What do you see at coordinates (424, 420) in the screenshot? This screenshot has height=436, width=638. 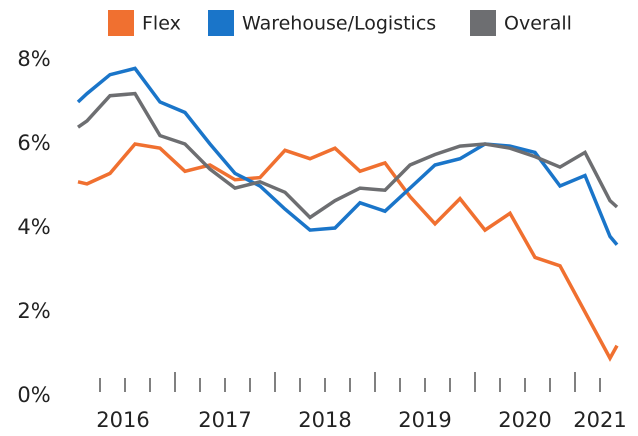 I see `x-tick-label: 2019` at bounding box center [424, 420].